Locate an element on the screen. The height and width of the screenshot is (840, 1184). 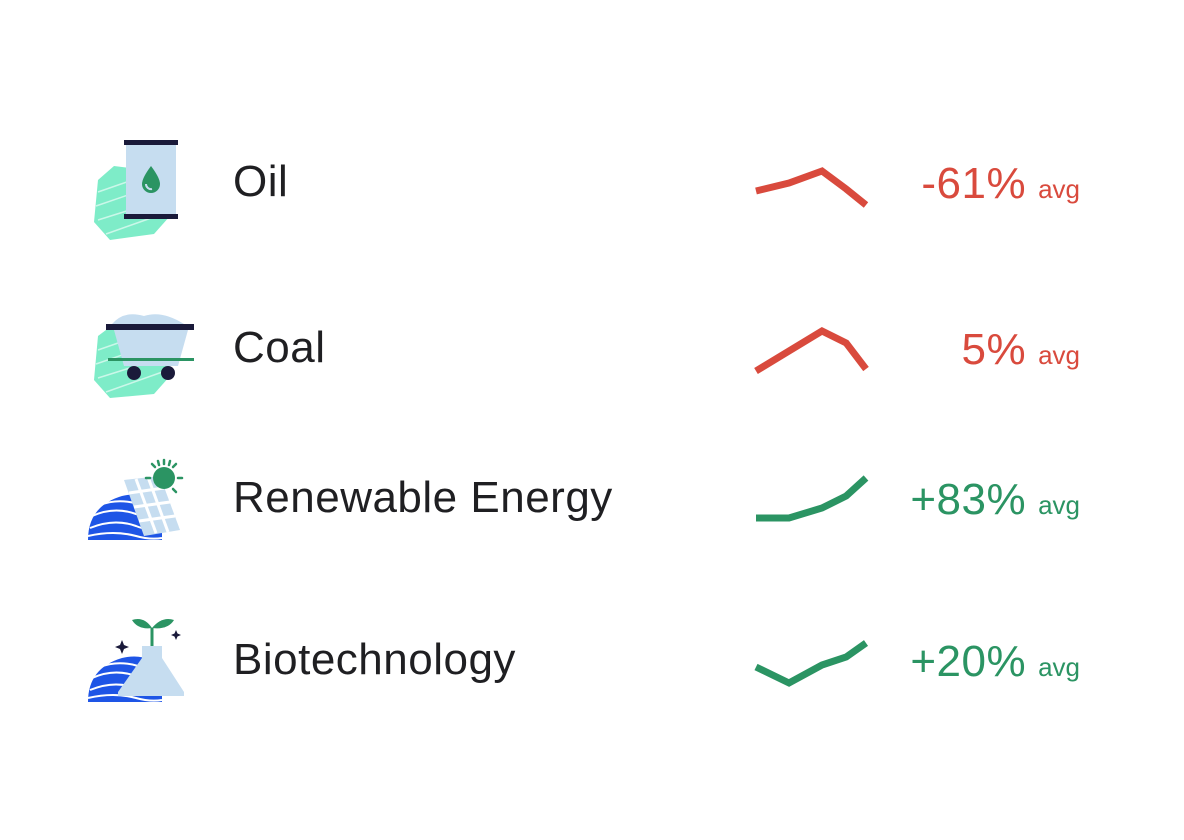
sector-value: +20% avg is located at coordinates (995, 662).